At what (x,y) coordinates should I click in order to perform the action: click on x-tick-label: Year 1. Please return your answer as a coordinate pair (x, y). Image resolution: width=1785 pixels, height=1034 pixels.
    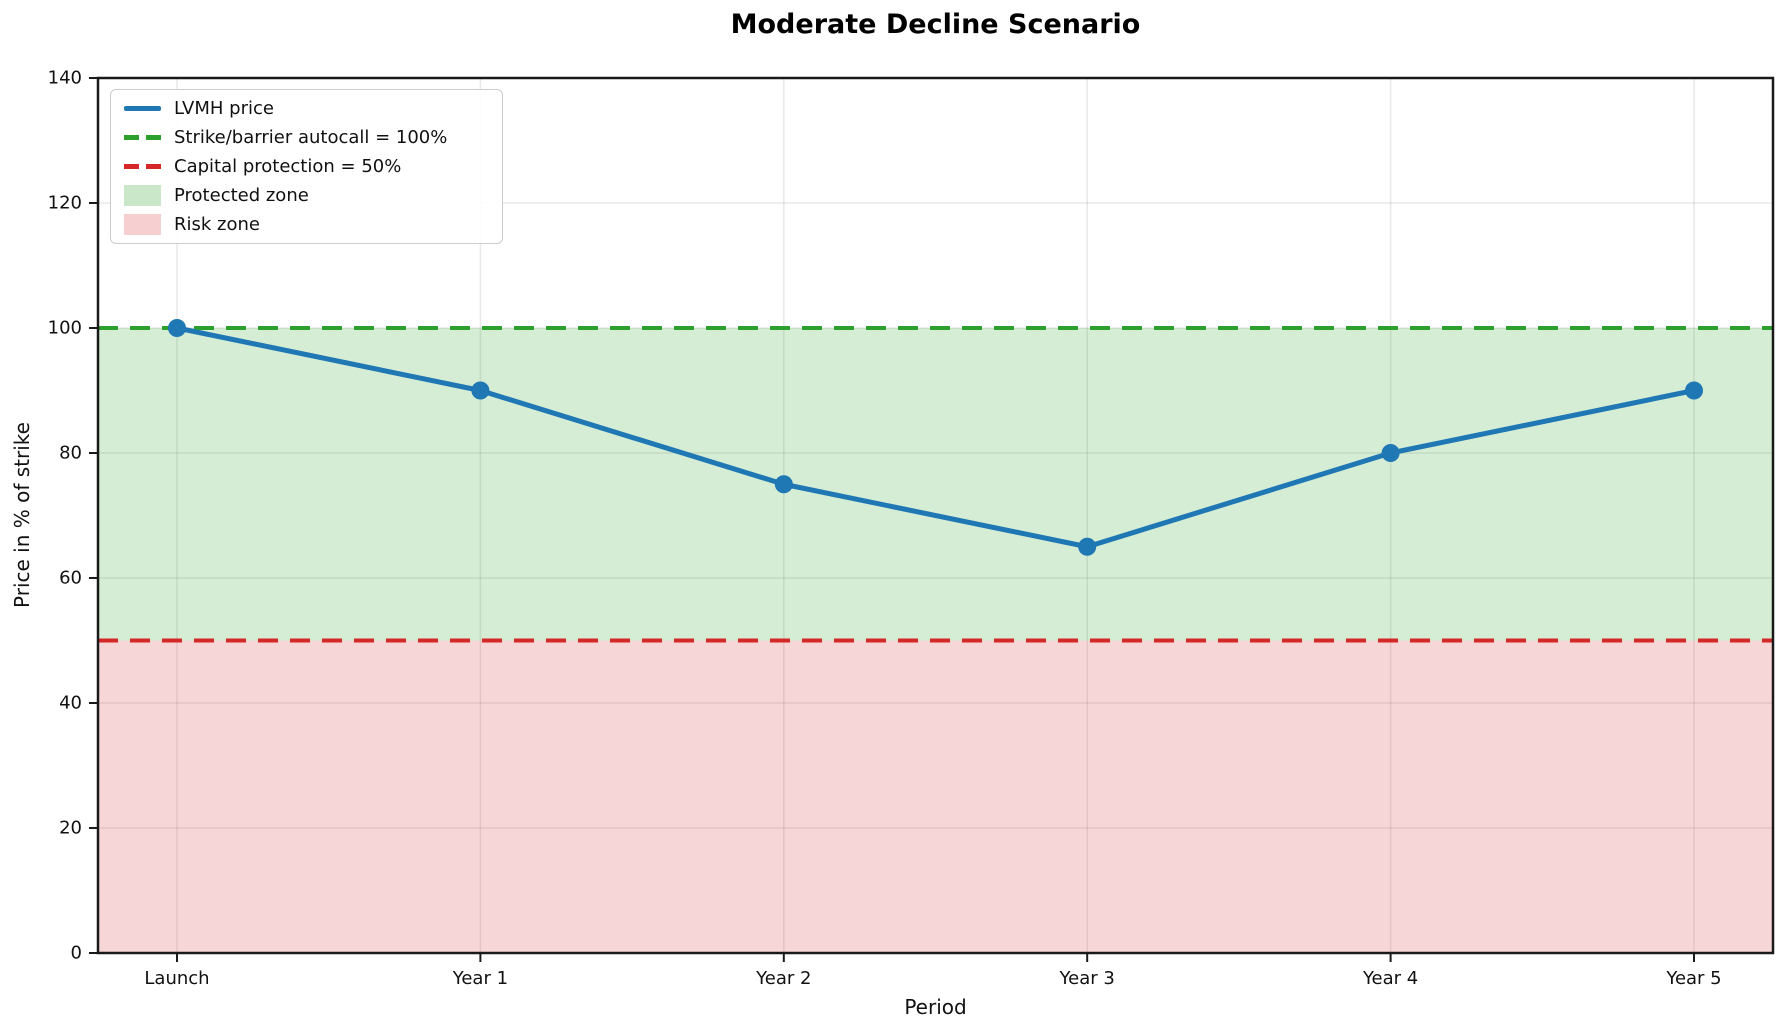
    Looking at the image, I should click on (480, 978).